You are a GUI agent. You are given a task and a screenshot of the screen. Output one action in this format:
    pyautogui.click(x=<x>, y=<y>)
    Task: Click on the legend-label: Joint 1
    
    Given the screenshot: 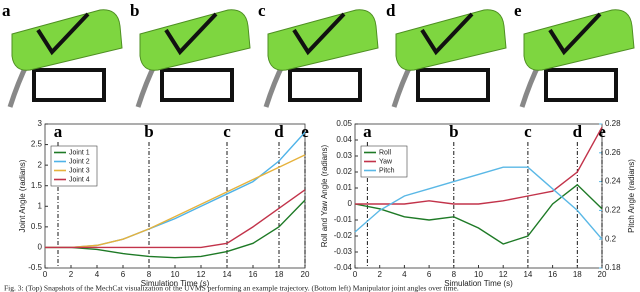 What is the action you would take?
    pyautogui.click(x=79, y=152)
    